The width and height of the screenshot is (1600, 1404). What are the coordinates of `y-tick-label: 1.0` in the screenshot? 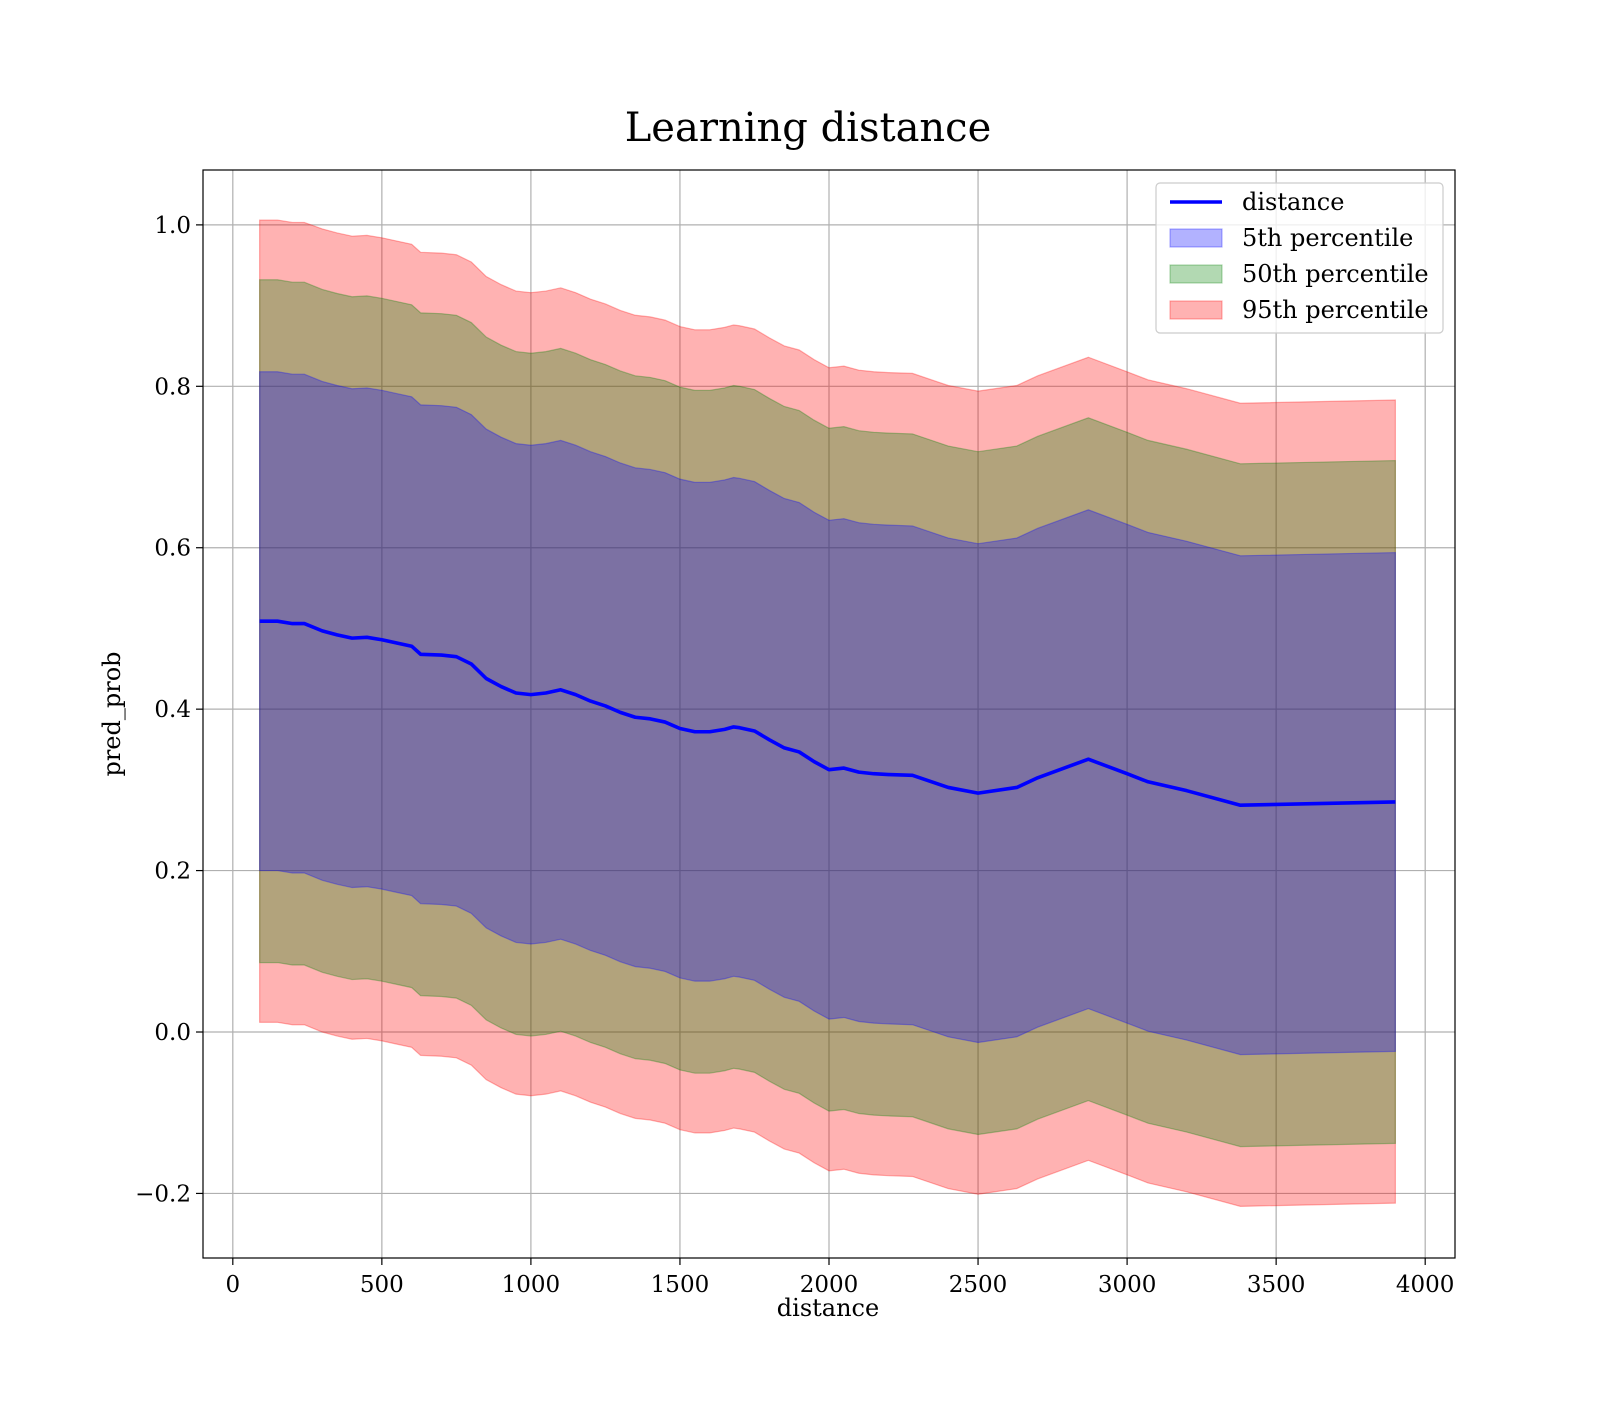 It's located at (172, 226).